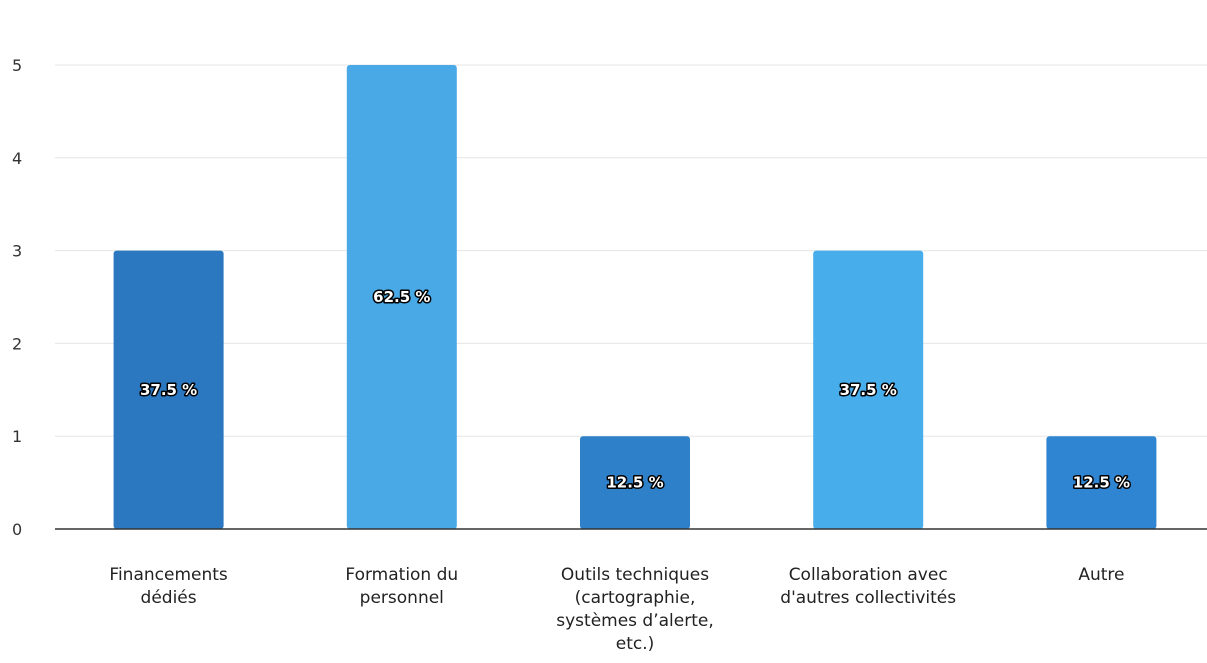 The image size is (1207, 663). What do you see at coordinates (401, 586) in the screenshot?
I see `x-category-label: Formation du personnel` at bounding box center [401, 586].